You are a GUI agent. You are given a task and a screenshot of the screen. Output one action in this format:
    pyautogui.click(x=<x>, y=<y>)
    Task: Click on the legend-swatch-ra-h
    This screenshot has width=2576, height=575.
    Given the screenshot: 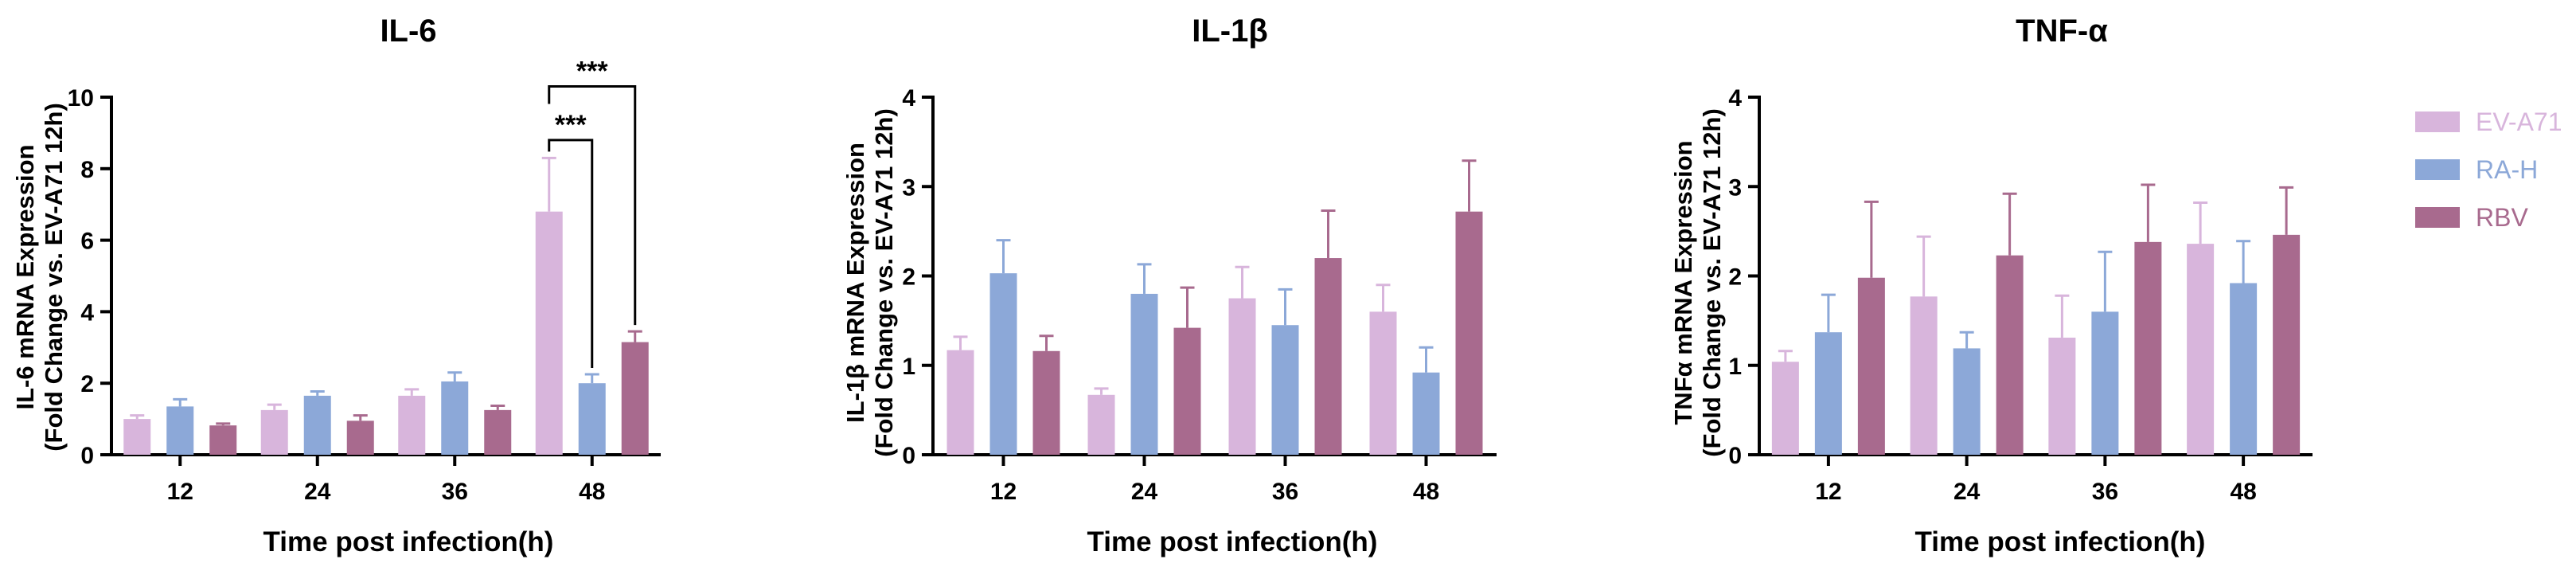 What is the action you would take?
    pyautogui.click(x=2437, y=169)
    